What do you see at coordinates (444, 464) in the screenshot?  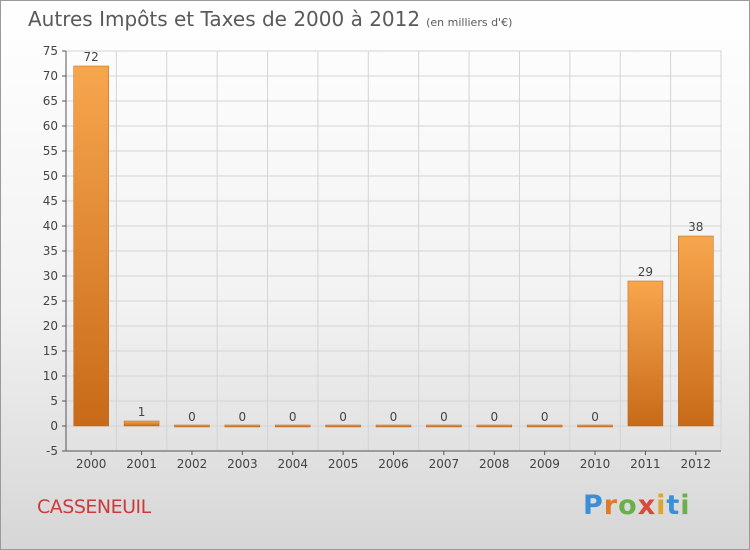 I see `x-tick-label: 2007` at bounding box center [444, 464].